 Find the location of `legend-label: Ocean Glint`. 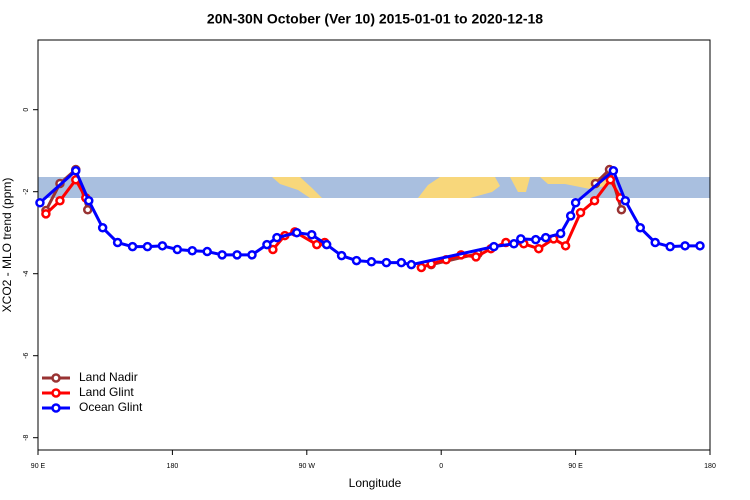

legend-label: Ocean Glint is located at coordinates (111, 407).